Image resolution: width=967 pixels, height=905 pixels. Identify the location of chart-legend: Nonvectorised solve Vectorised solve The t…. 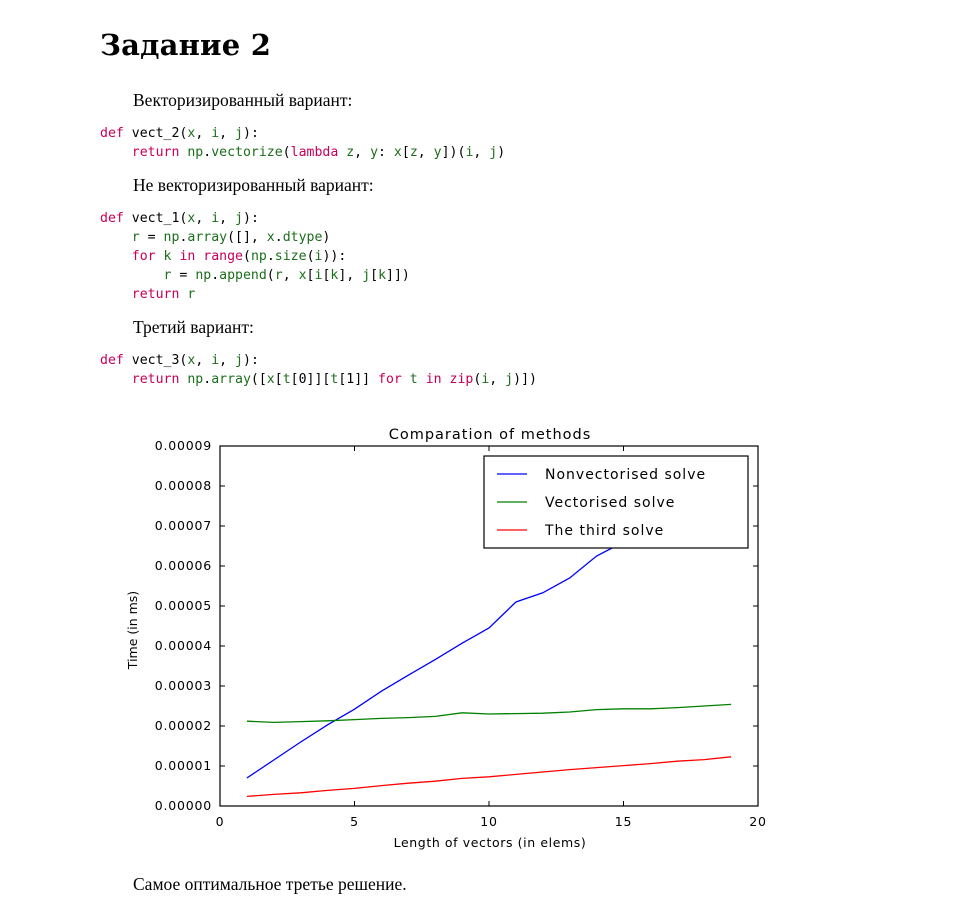
(616, 502).